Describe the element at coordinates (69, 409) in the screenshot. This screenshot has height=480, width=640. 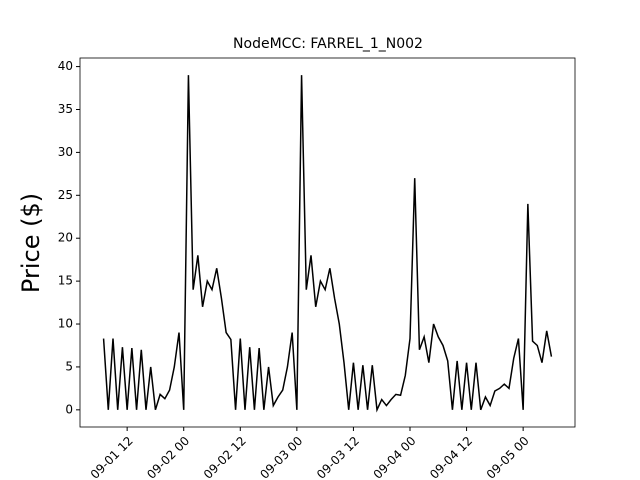
I see `y-tick-label: 0` at that location.